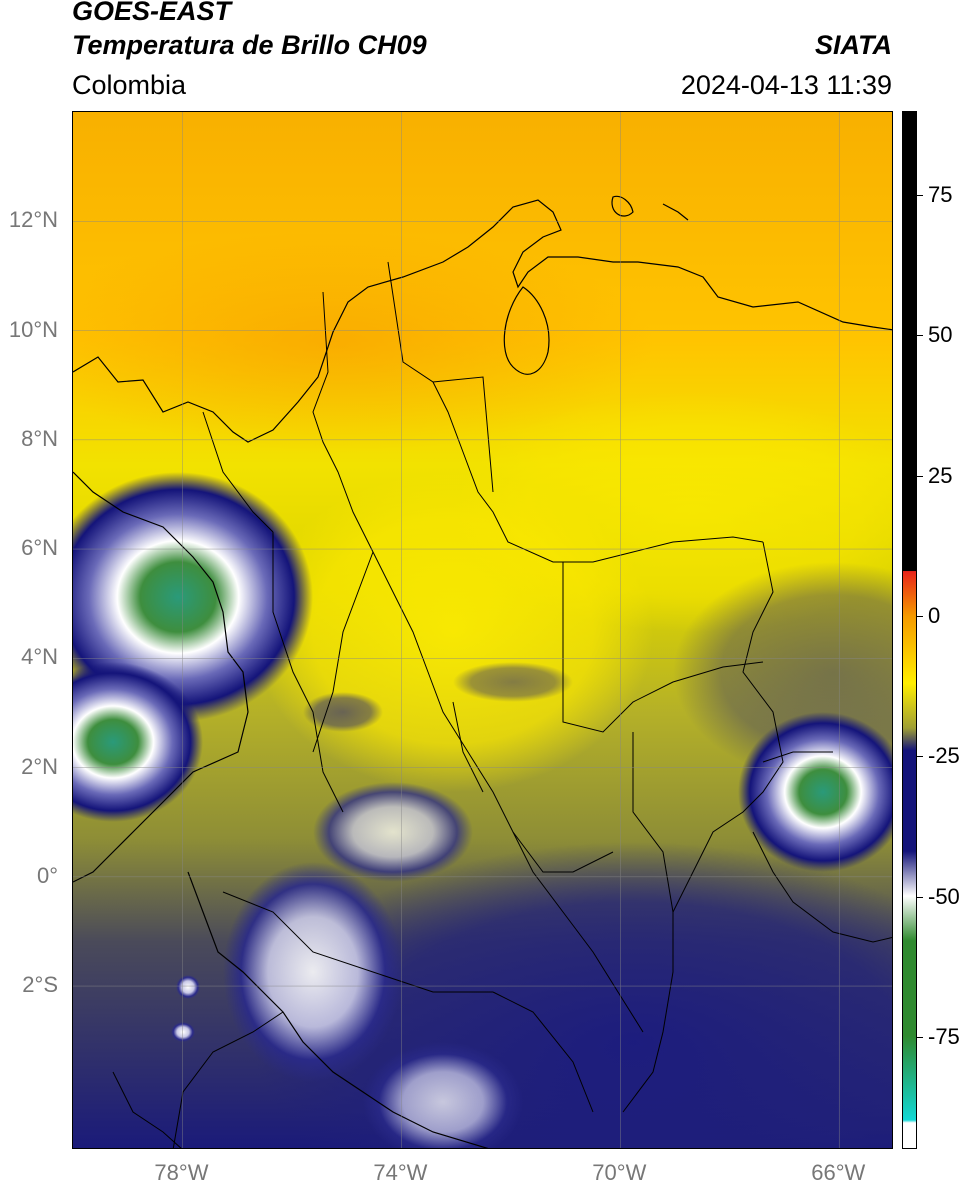 The height and width of the screenshot is (1190, 966). Describe the element at coordinates (619, 1172) in the screenshot. I see `lon-tick-label: 70°W` at that location.